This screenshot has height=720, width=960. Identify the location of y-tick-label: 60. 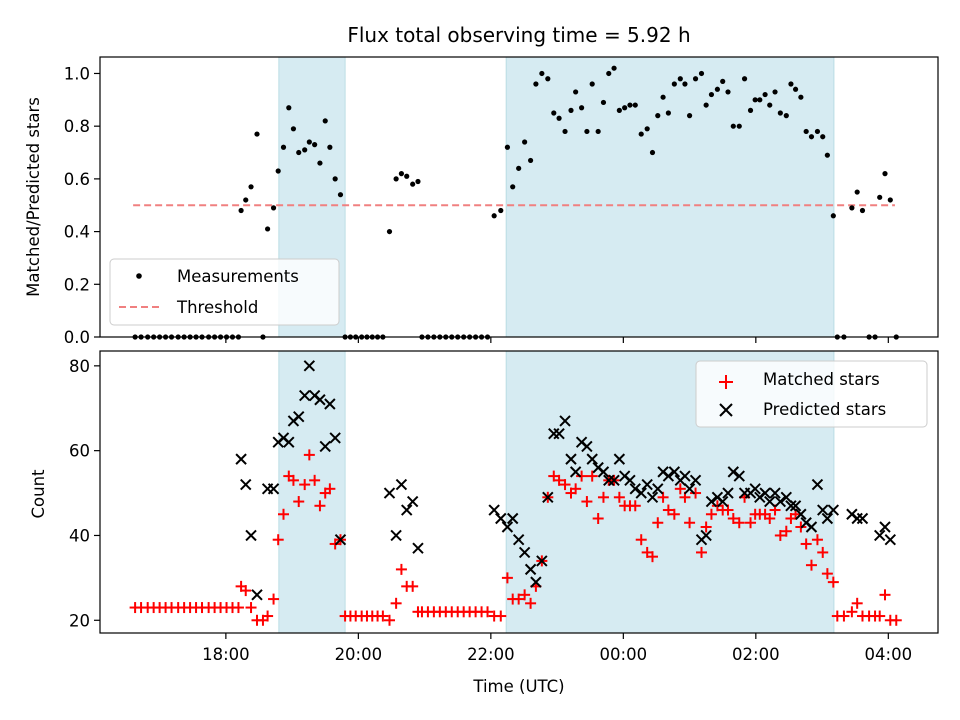
(79, 451).